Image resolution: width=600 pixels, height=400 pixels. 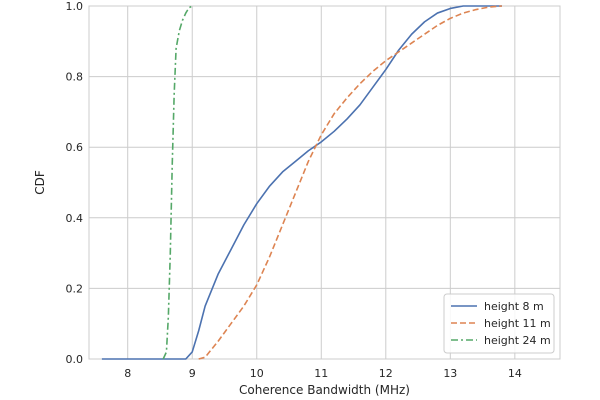 I want to click on x-tick-label: 8, so click(x=127, y=373).